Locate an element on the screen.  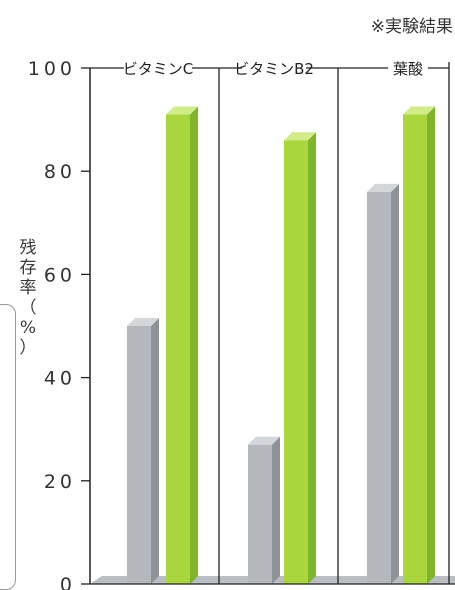
y-tick-label: 100 is located at coordinates (52, 69).